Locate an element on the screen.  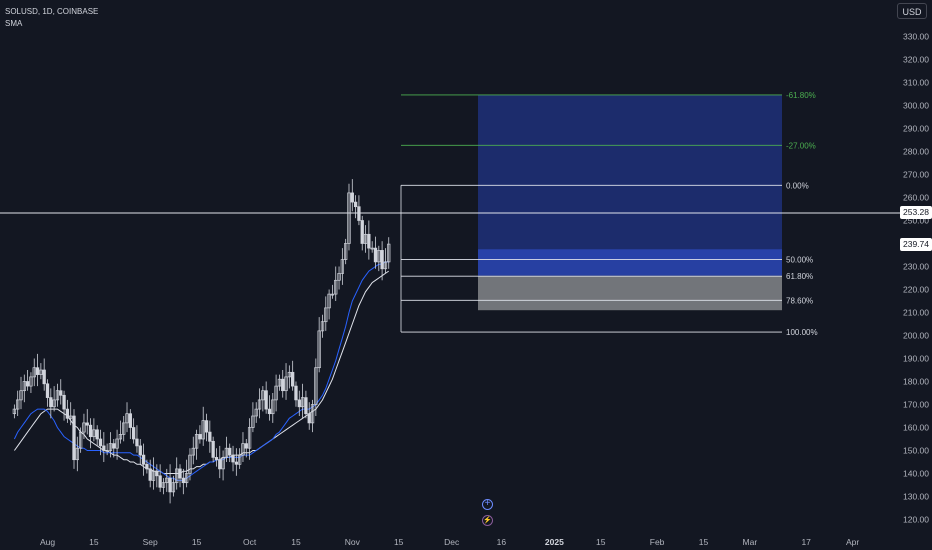
y-tick-label: 220.00 is located at coordinates (916, 290).